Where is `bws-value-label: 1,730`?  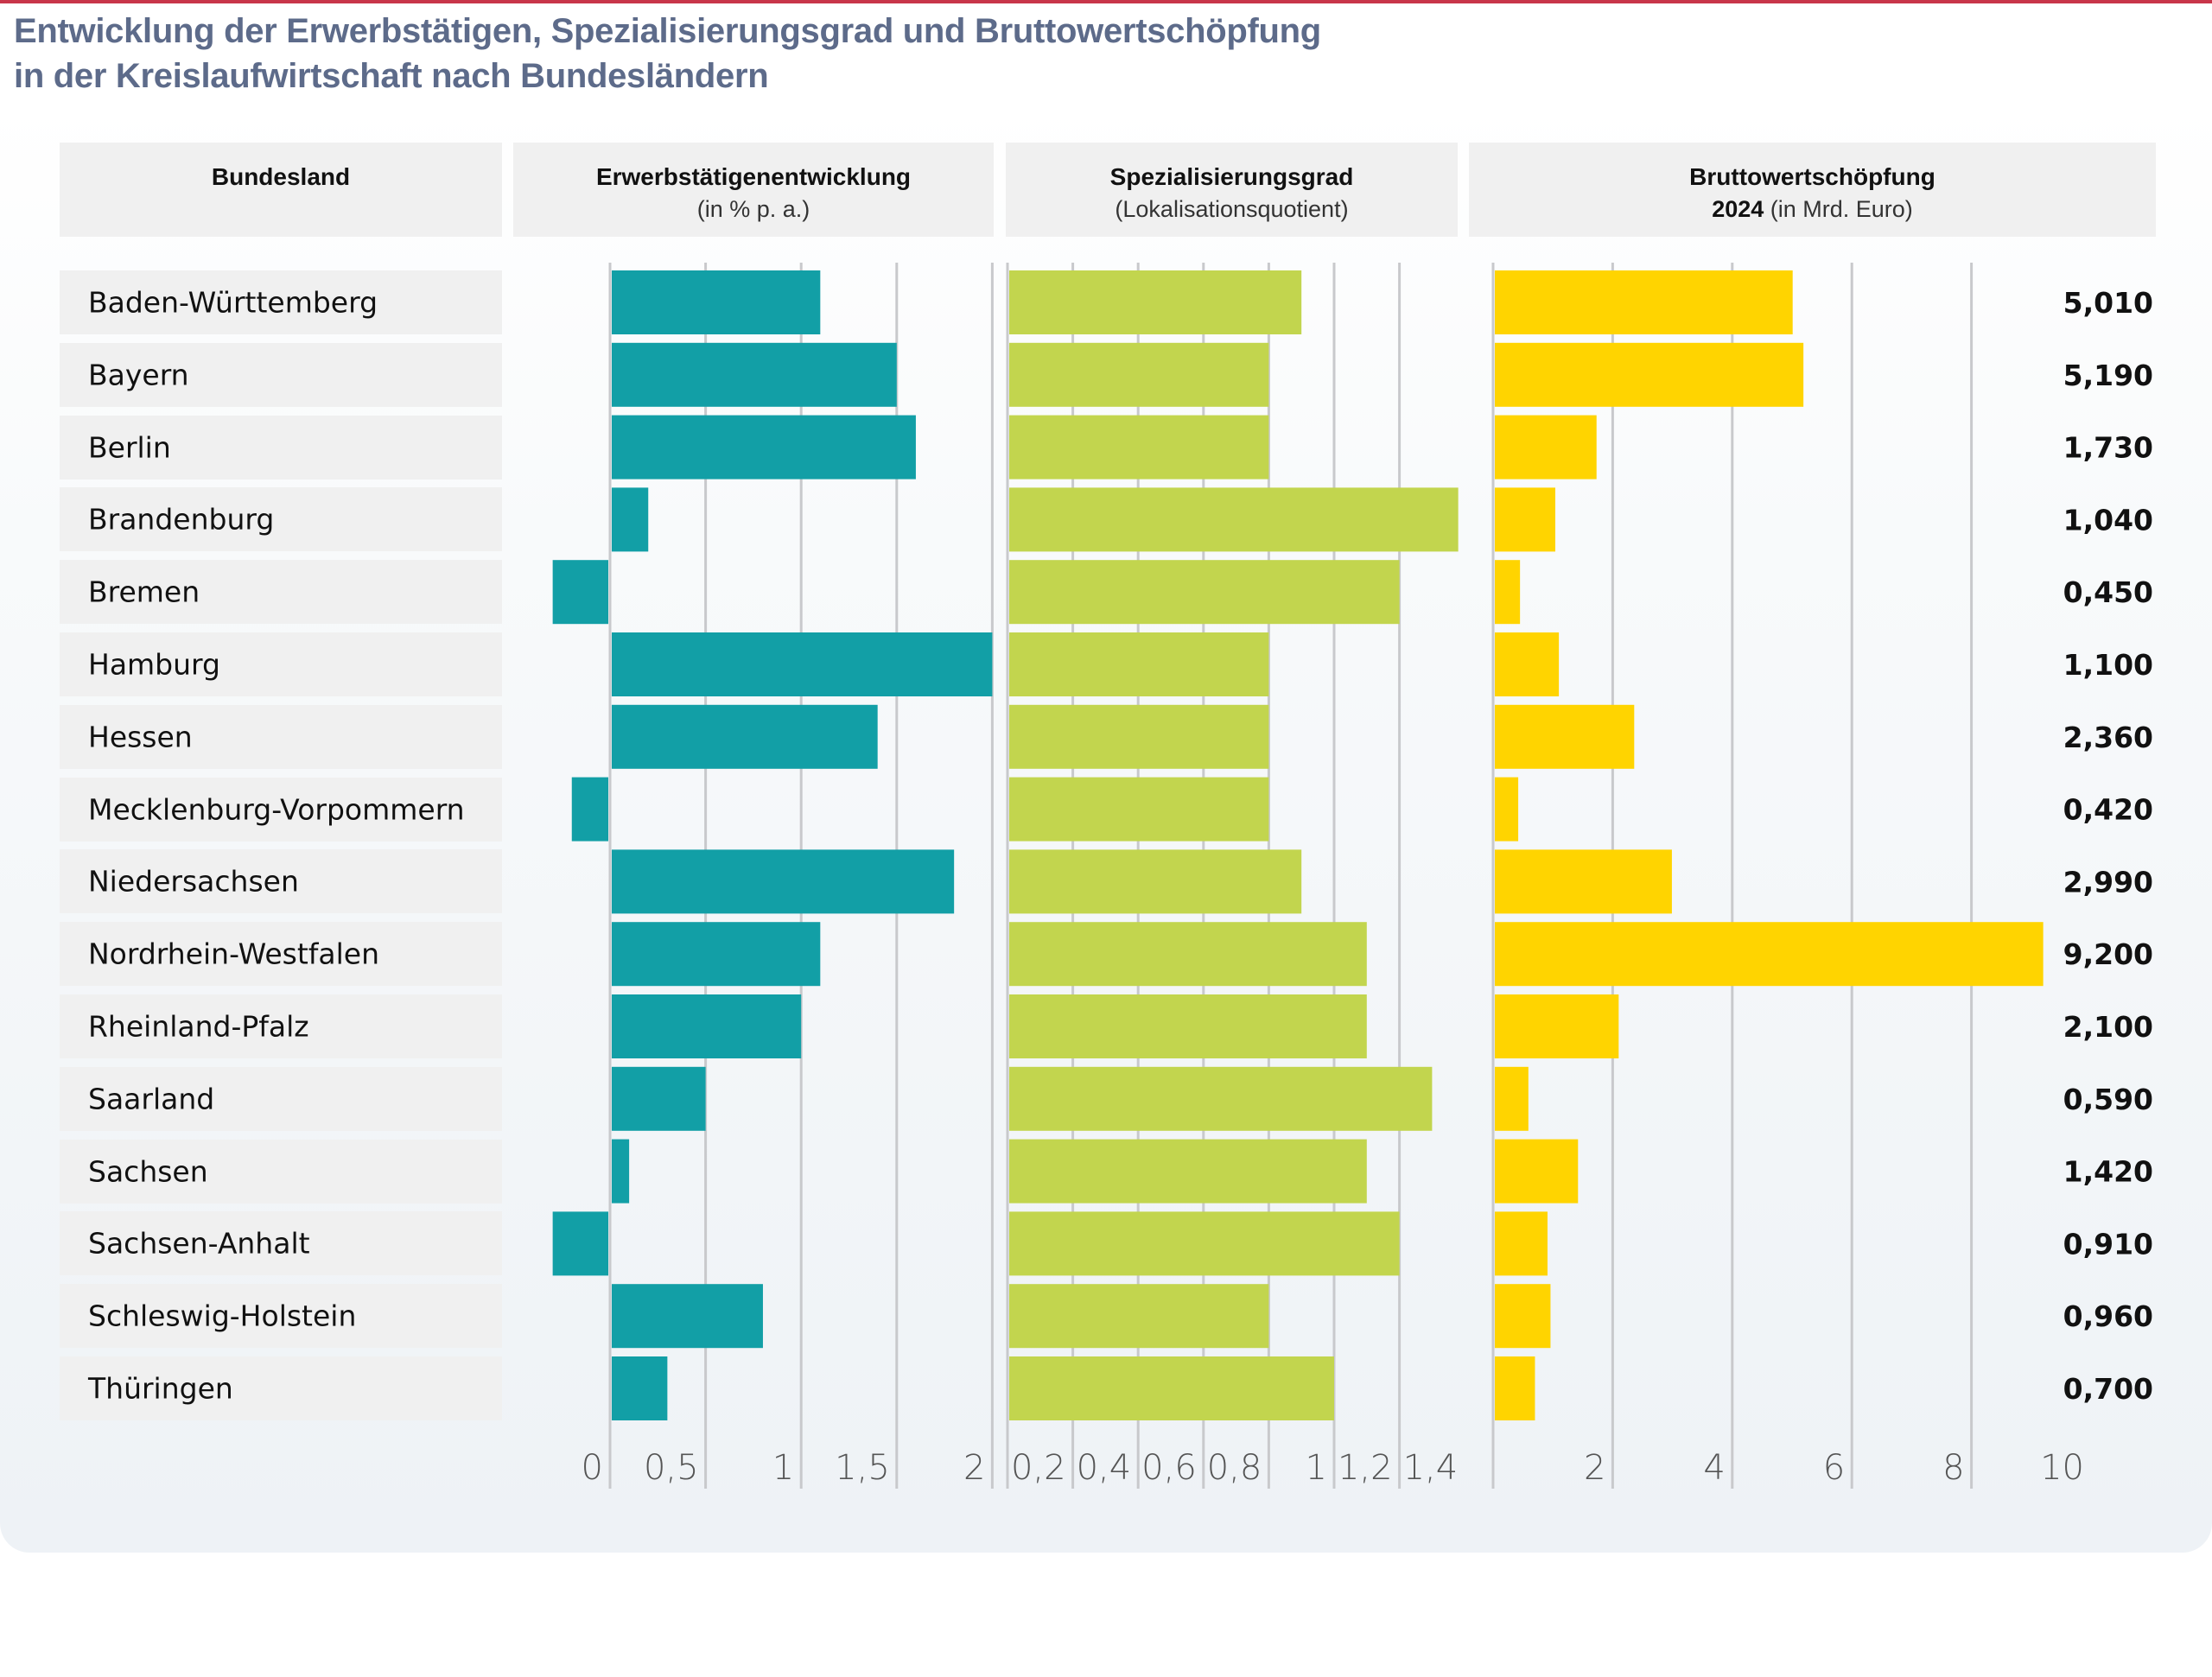 bws-value-label: 1,730 is located at coordinates (2108, 448).